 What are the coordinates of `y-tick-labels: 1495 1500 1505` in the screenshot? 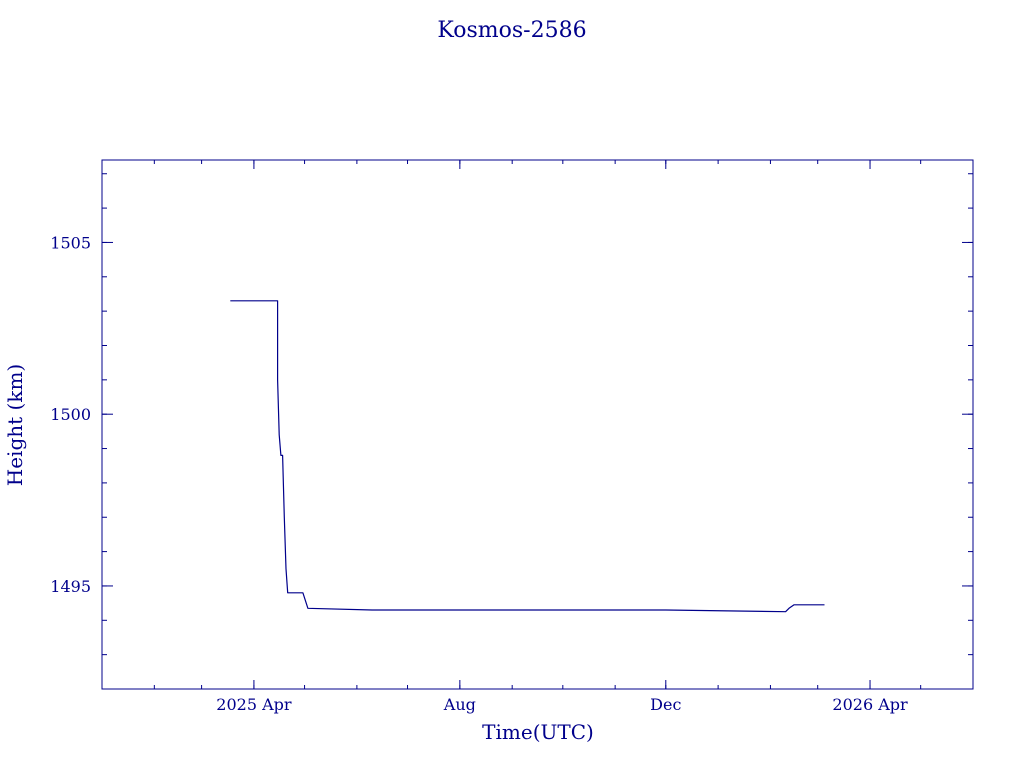 It's located at (70, 414).